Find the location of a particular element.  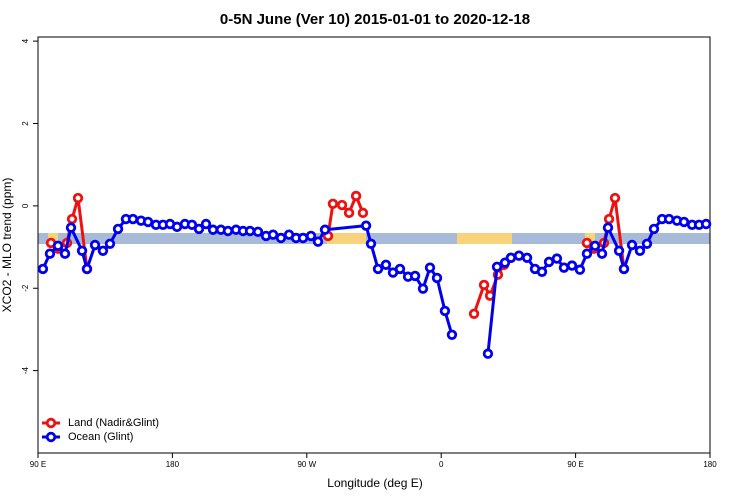

y-tick-label: 0 is located at coordinates (25, 205).